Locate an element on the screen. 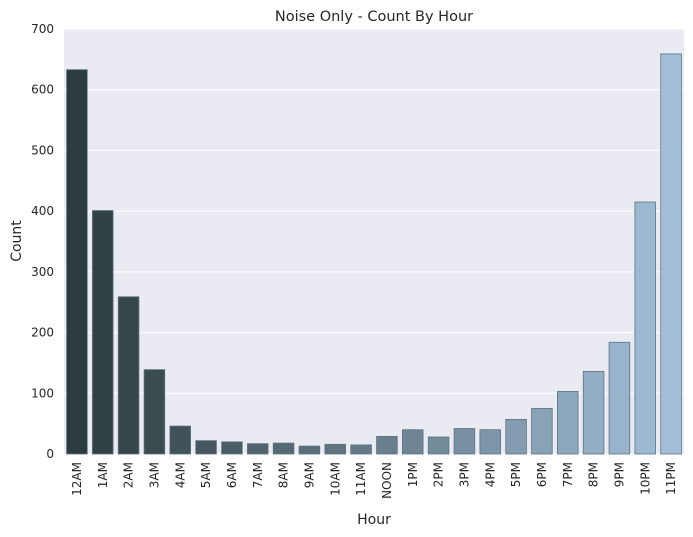  bar-noon is located at coordinates (387, 445).